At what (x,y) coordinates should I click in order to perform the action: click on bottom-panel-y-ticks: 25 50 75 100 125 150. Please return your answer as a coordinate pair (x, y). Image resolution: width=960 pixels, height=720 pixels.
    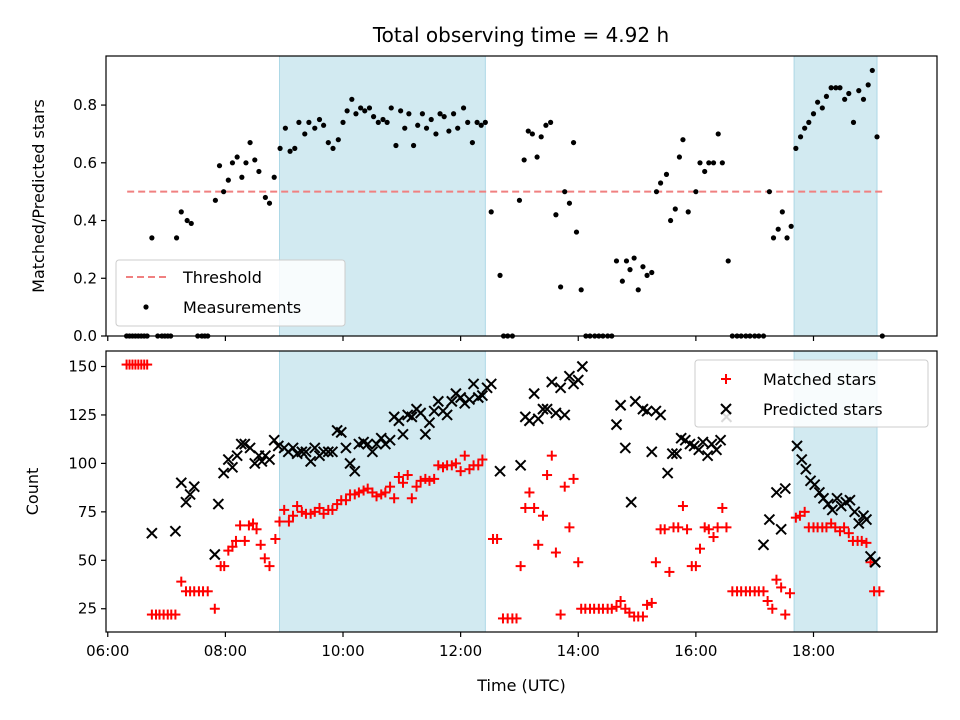
    Looking at the image, I should click on (87, 488).